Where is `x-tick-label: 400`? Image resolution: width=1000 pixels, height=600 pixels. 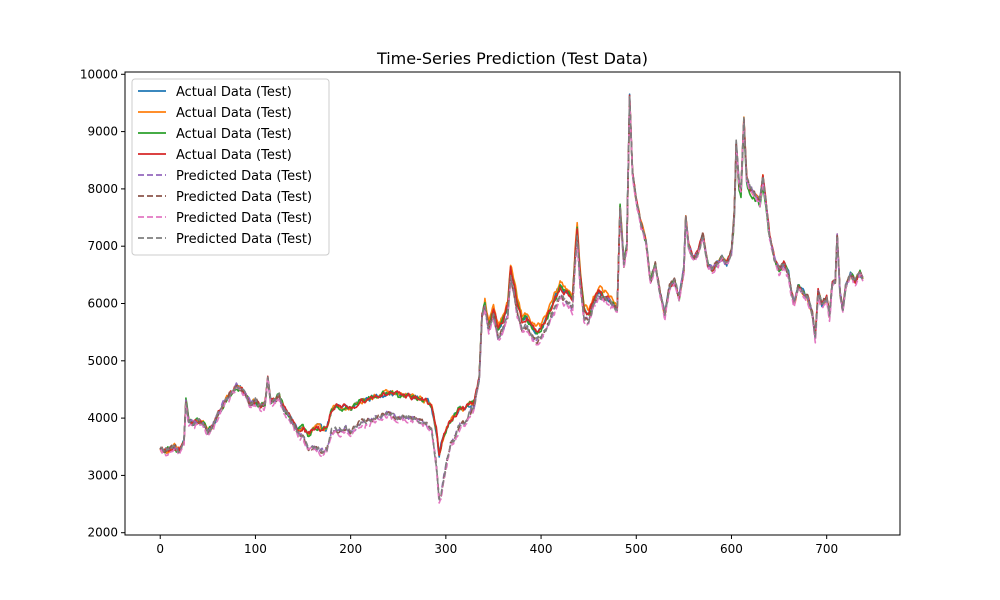 x-tick-label: 400 is located at coordinates (541, 549).